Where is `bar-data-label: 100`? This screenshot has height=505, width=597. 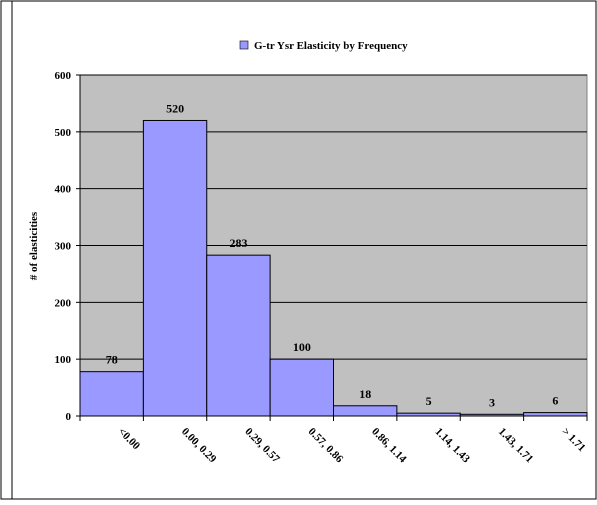 bar-data-label: 100 is located at coordinates (302, 347).